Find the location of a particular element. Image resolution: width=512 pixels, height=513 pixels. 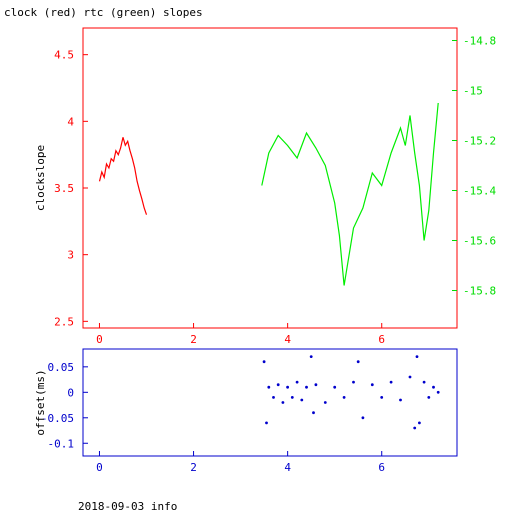

left-tick-label: -0.1 is located at coordinates (61, 443).